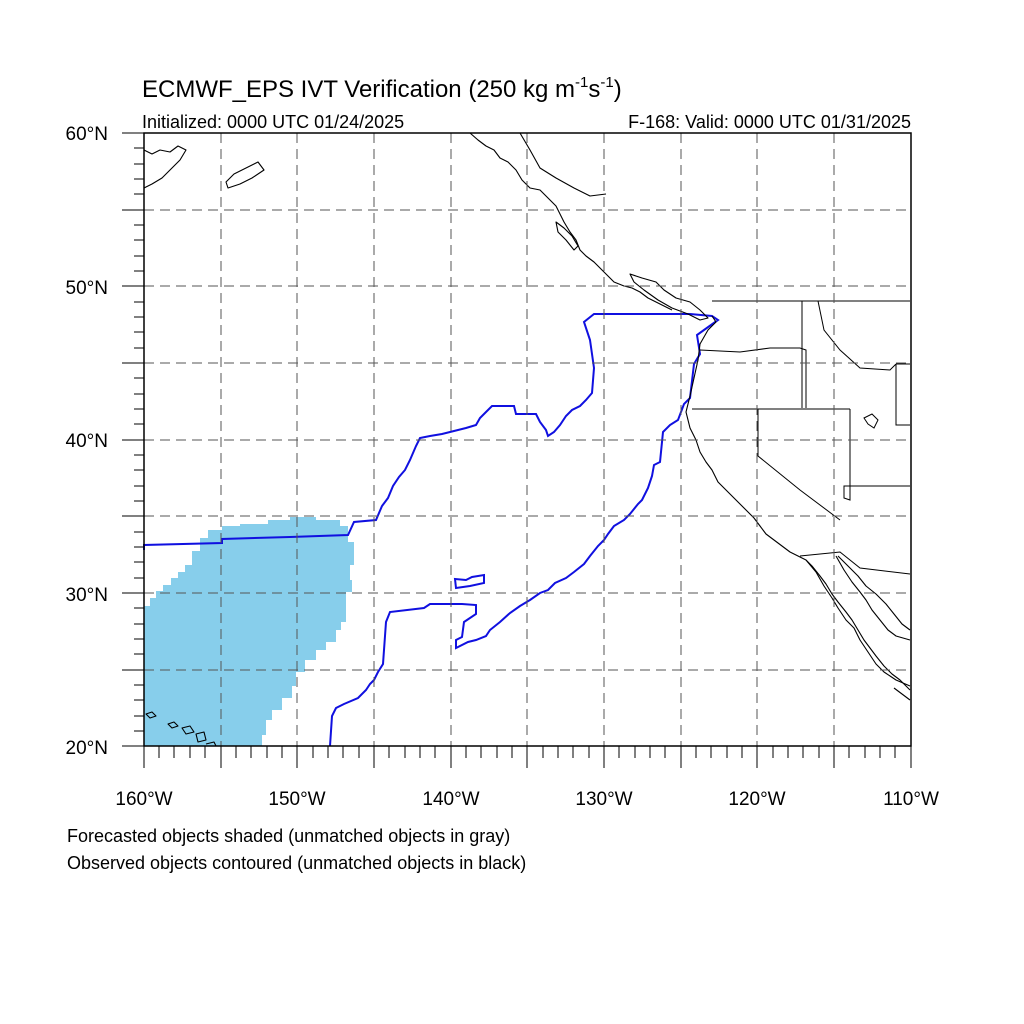 Image resolution: width=1024 pixels, height=1024 pixels. I want to click on alaska-southeast-coast, so click(571, 221).